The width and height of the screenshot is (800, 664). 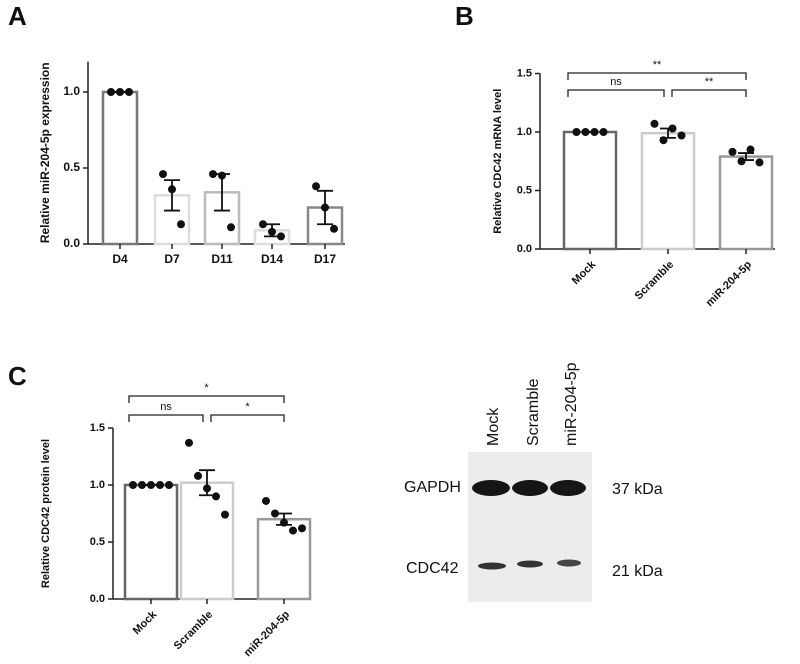 What do you see at coordinates (637, 571) in the screenshot?
I see `size-label: 21 kDa` at bounding box center [637, 571].